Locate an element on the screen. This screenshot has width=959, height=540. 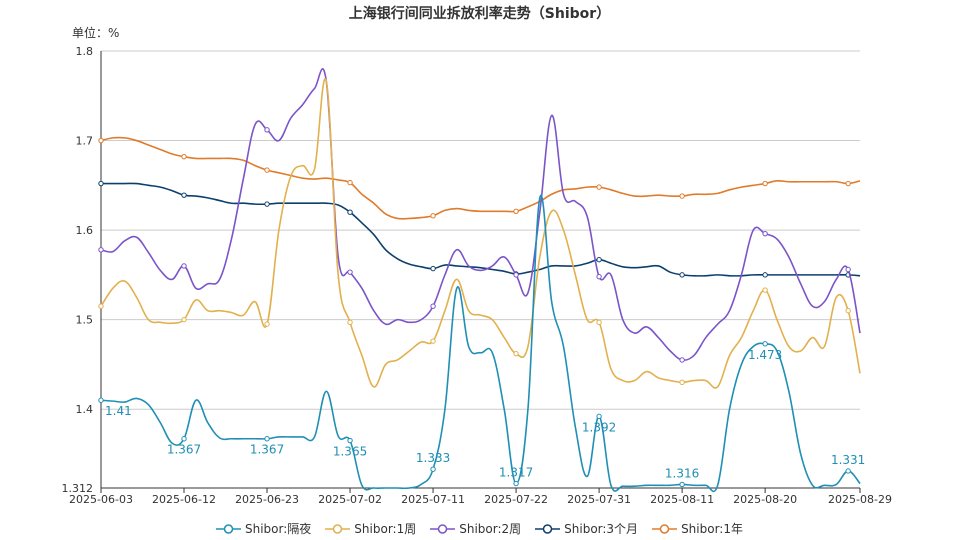
legend-item: Shibor:1周 is located at coordinates (370, 528).